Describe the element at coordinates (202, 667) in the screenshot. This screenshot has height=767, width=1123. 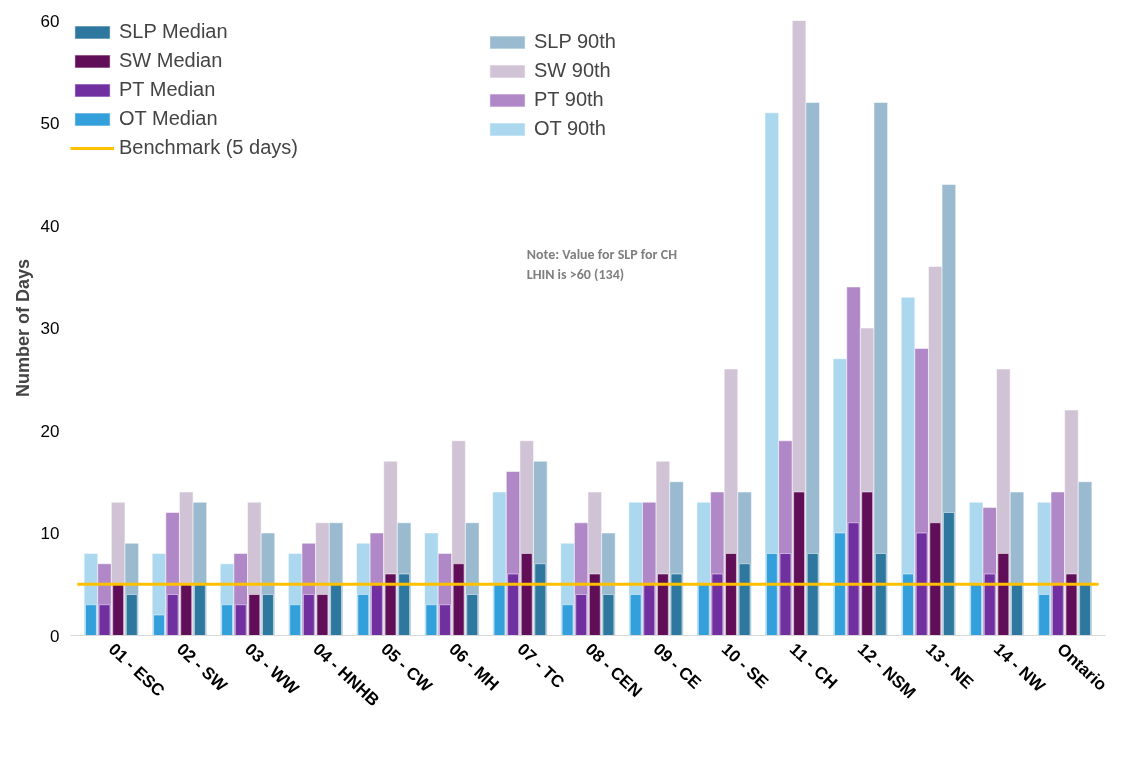
I see `x-tick-label: 02 - SW` at that location.